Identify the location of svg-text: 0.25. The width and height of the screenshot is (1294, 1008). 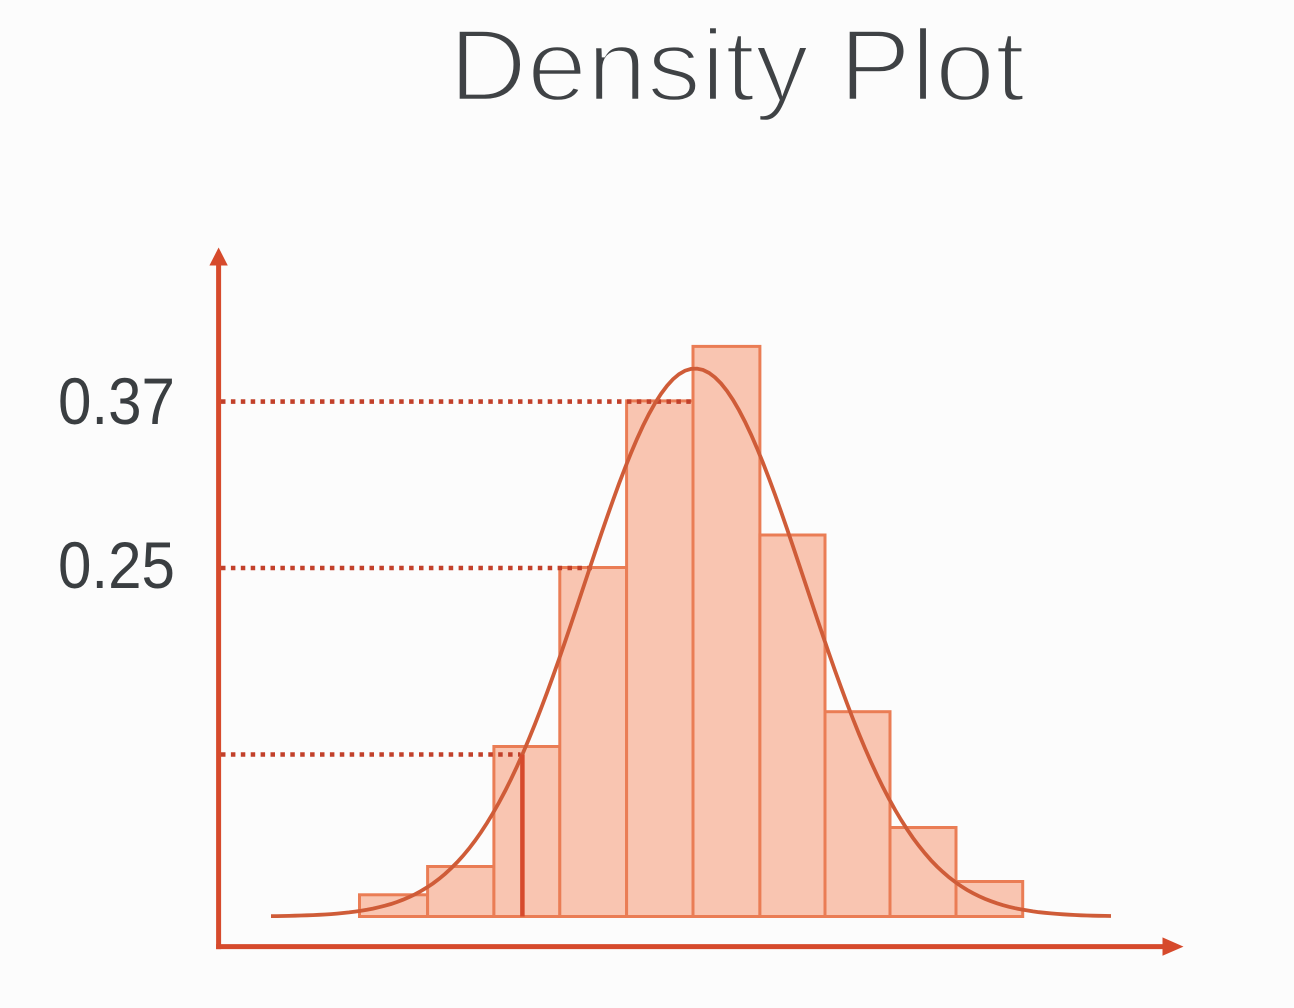
(116, 565).